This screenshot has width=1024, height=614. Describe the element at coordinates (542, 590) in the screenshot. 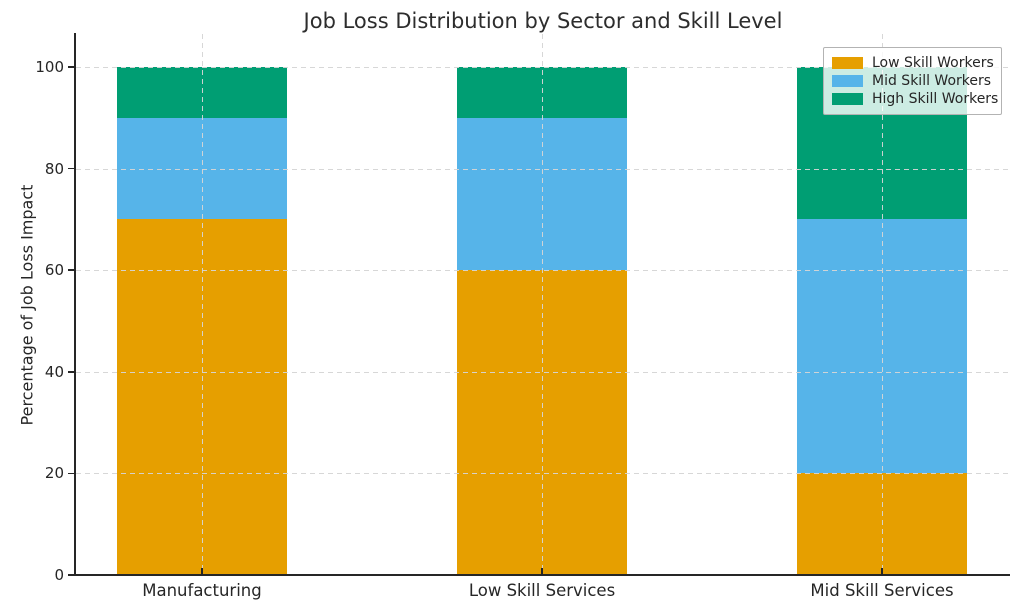

I see `x-tick-label: Low Skill Services` at that location.